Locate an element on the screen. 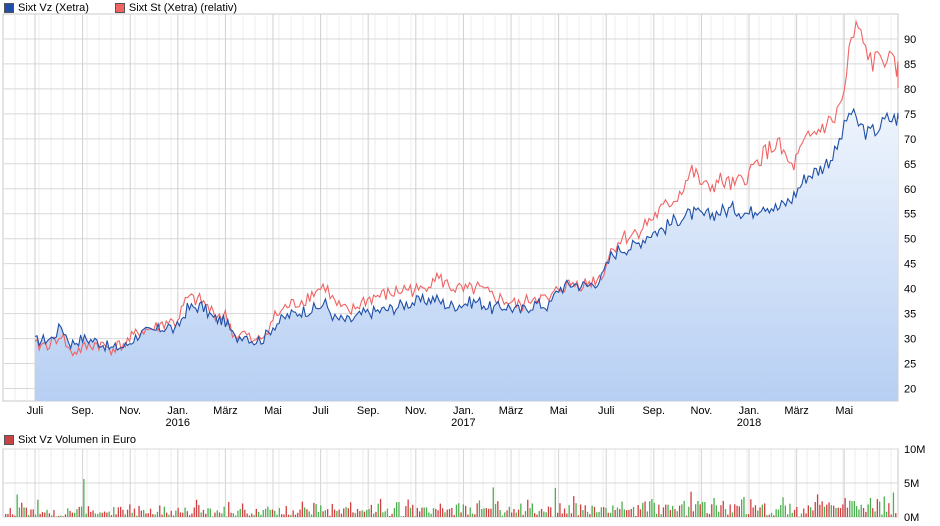  x-tick-label: Juli is located at coordinates (320, 411).